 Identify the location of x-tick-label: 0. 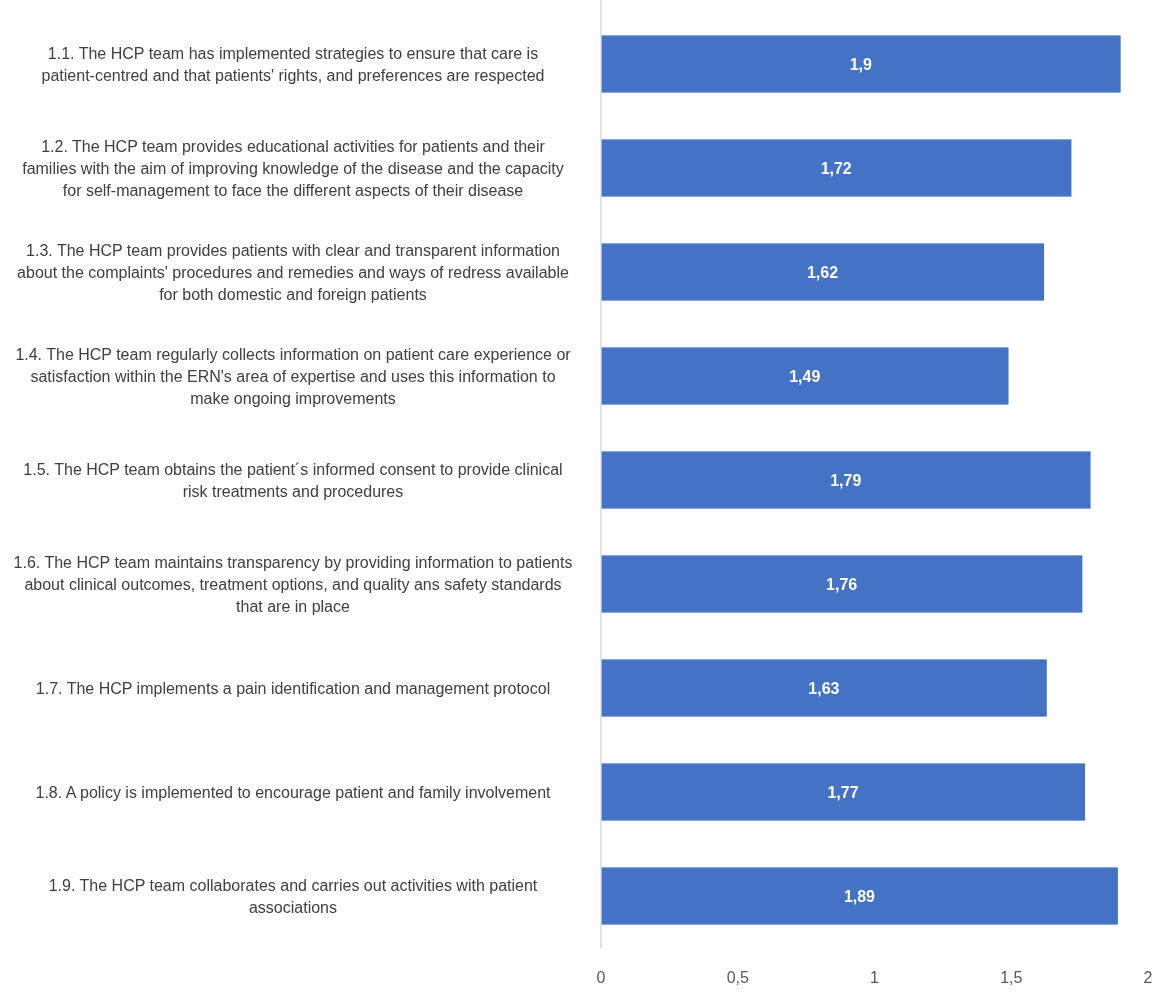
(601, 977).